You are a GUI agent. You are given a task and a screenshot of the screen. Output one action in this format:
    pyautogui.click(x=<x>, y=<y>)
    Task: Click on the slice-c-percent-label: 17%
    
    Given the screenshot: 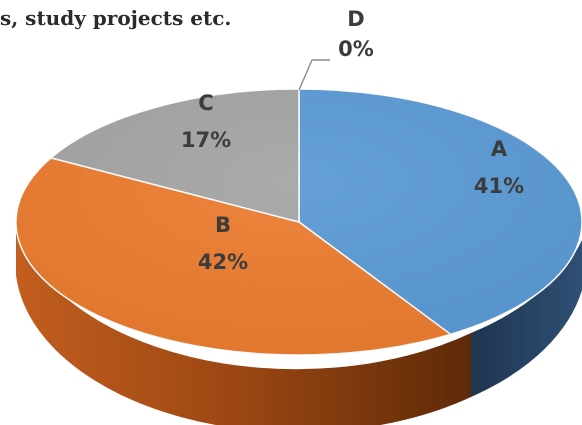 What is the action you would take?
    pyautogui.click(x=206, y=140)
    